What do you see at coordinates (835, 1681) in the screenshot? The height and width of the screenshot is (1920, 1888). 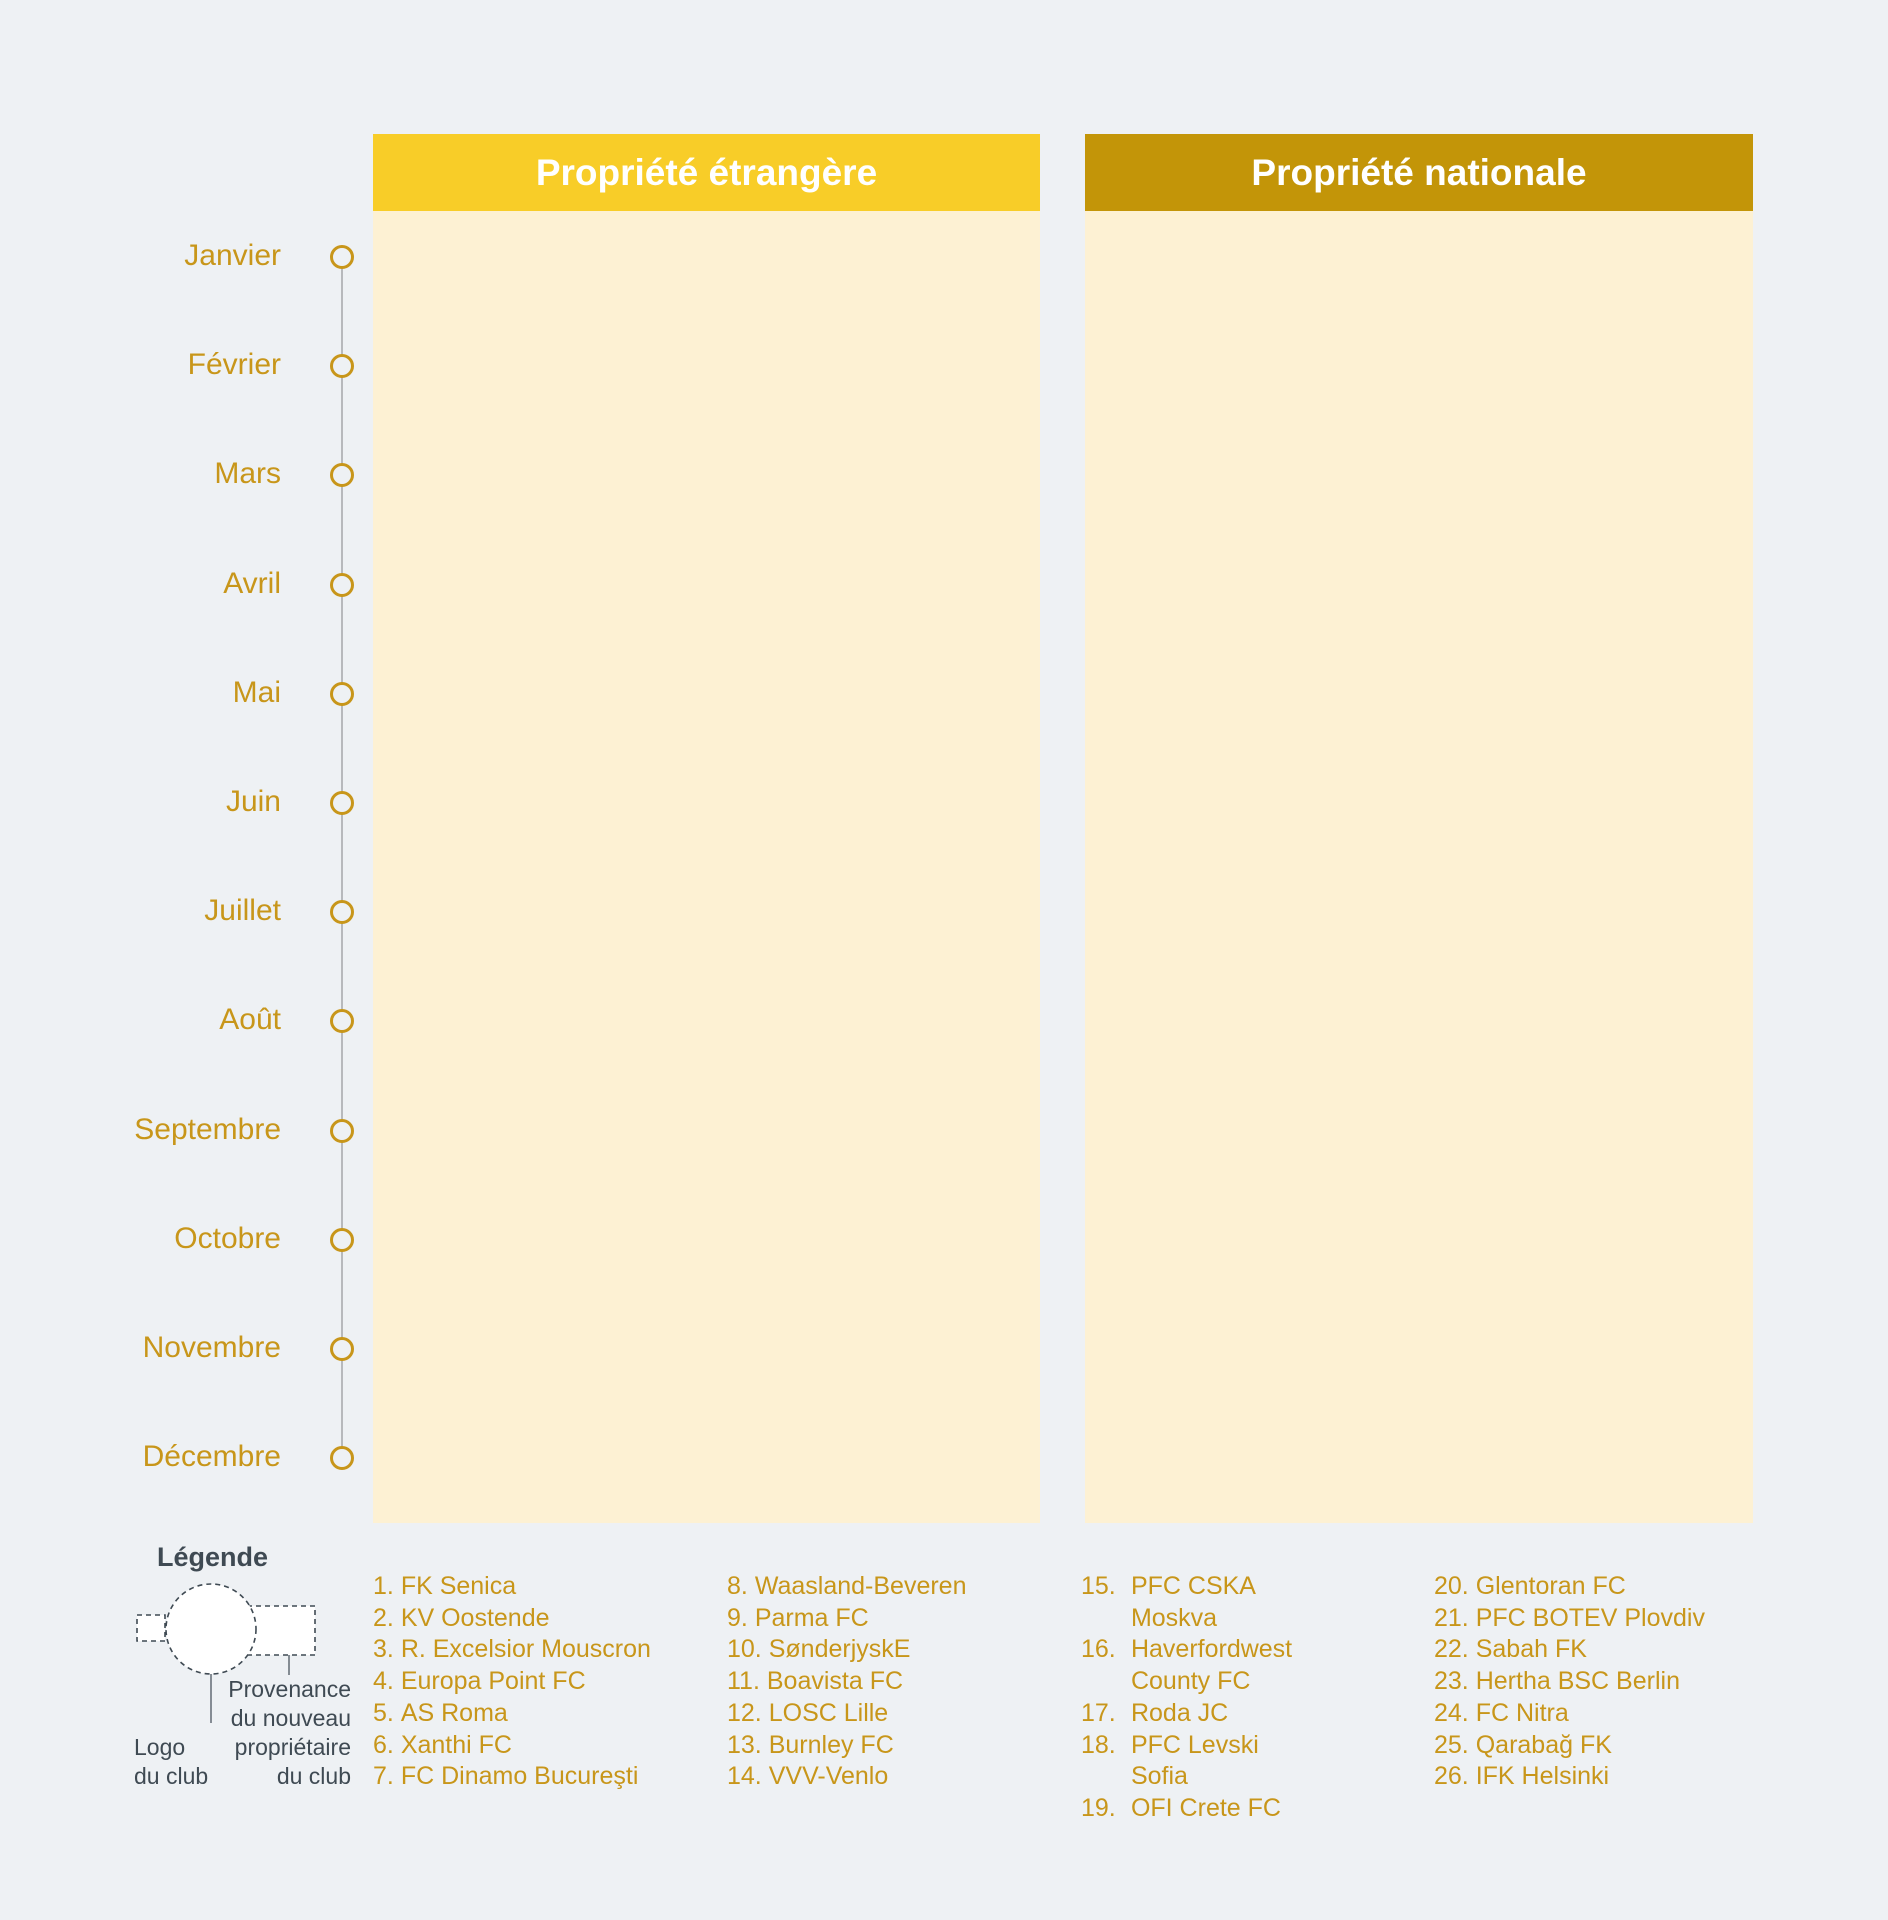 I see `club-name: Boavista FC` at bounding box center [835, 1681].